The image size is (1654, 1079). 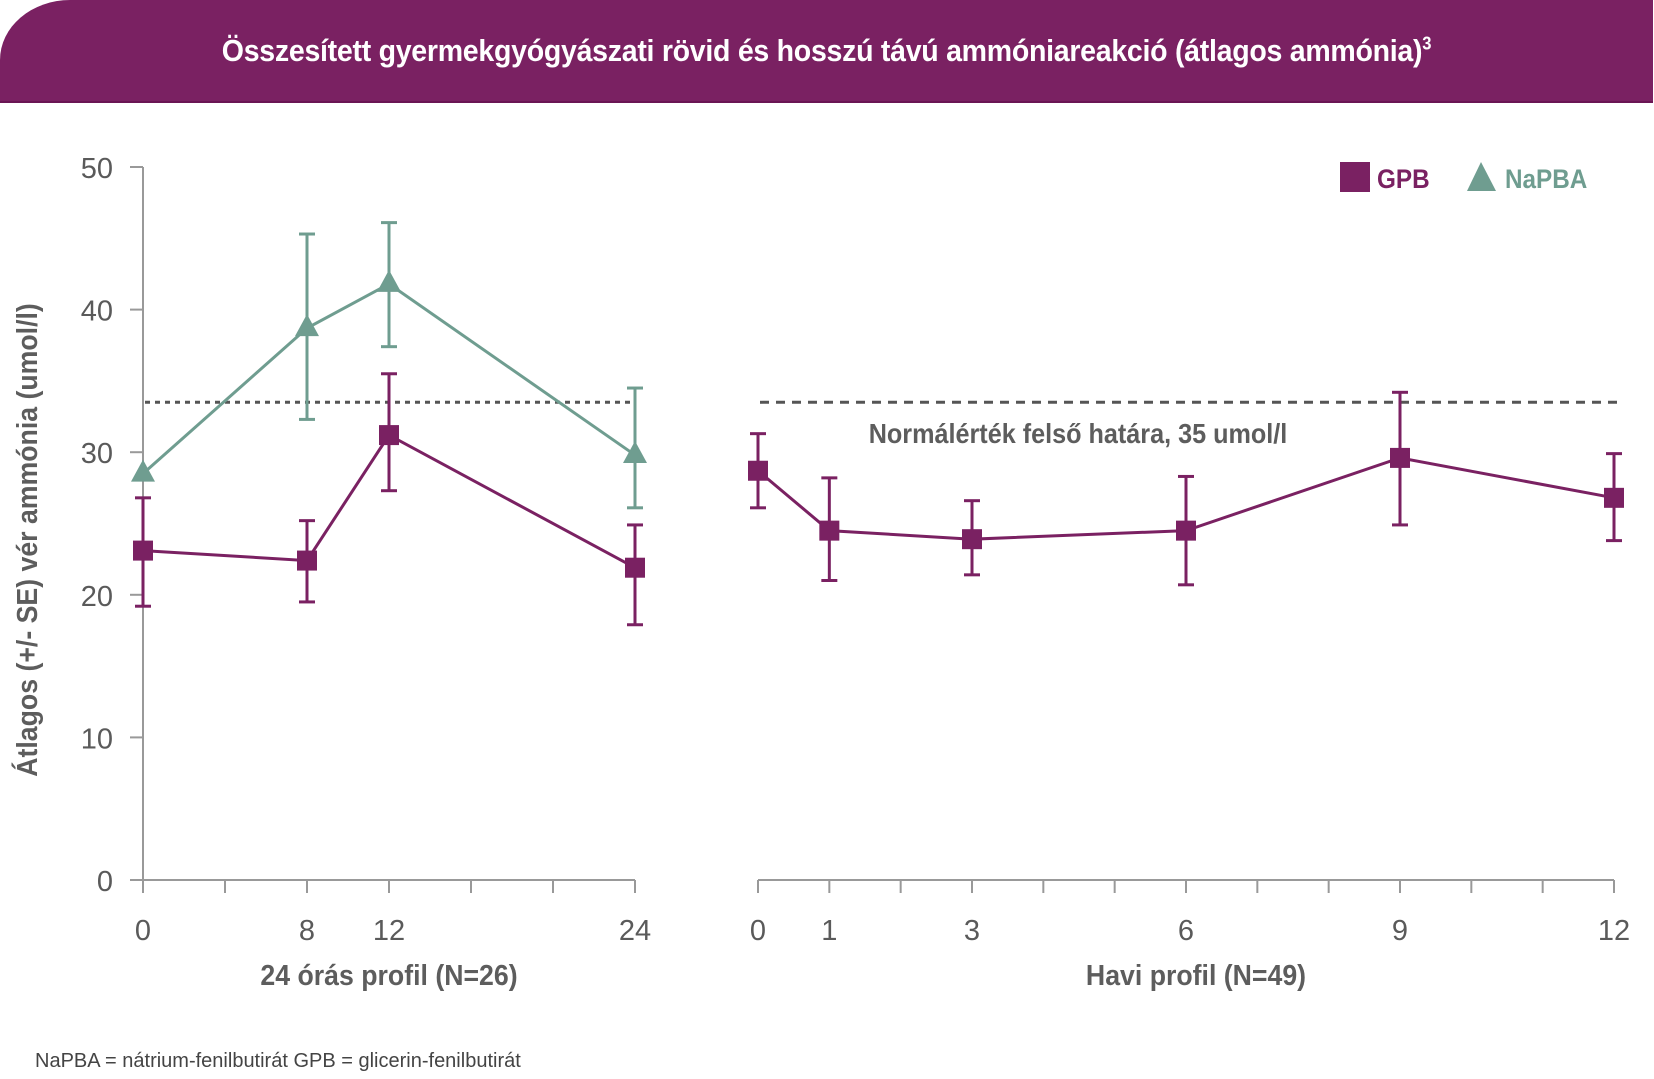 What do you see at coordinates (97, 597) in the screenshot?
I see `y-tick-label: 20` at bounding box center [97, 597].